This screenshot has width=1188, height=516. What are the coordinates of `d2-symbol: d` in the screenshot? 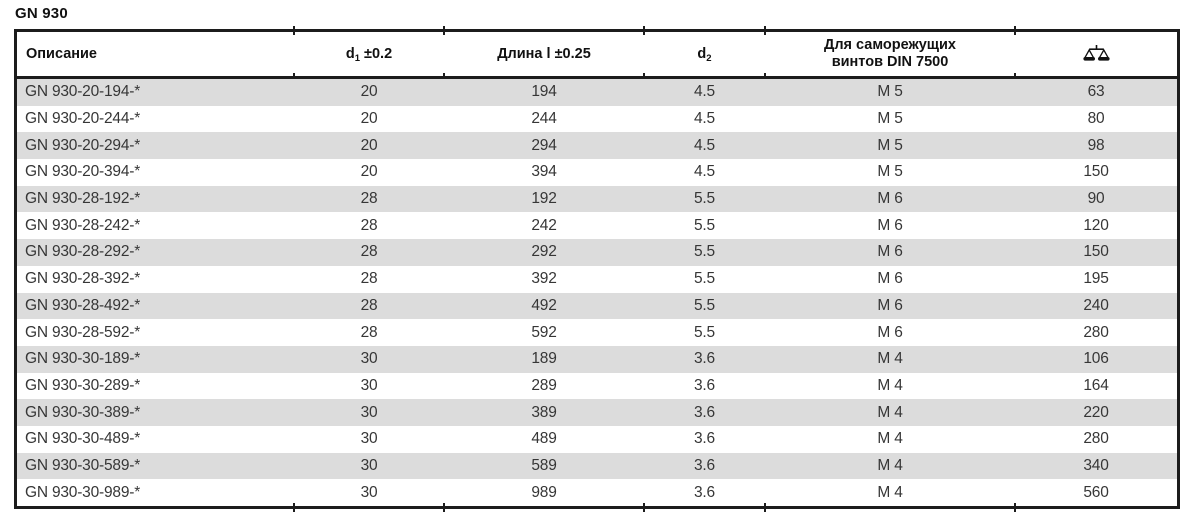 It's located at (702, 53).